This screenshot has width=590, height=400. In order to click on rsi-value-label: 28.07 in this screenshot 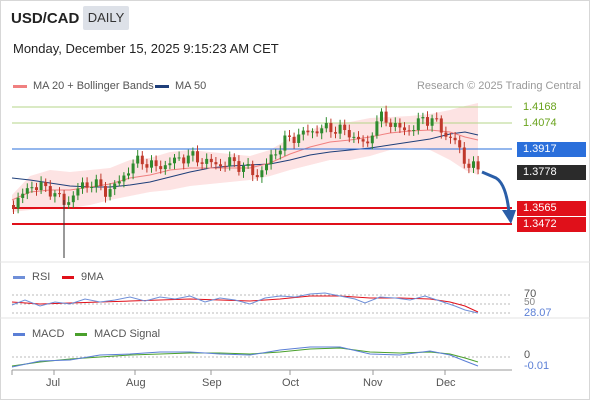, I will do `click(538, 313)`.